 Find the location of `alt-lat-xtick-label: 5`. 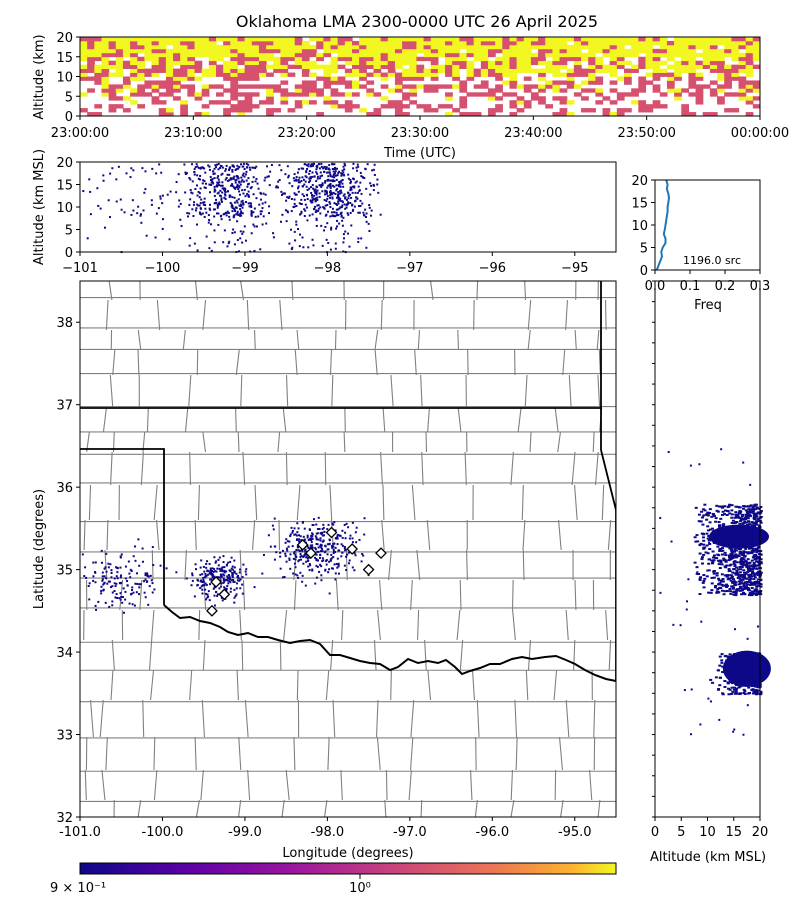

alt-lat-xtick-label: 5 is located at coordinates (681, 832).